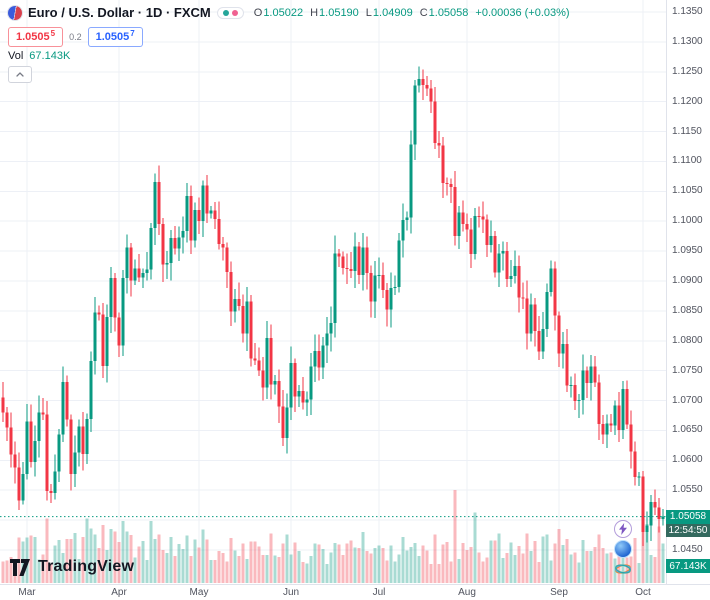 The width and height of the screenshot is (710, 600). I want to click on price-tick-label: 1.1250, so click(687, 71).